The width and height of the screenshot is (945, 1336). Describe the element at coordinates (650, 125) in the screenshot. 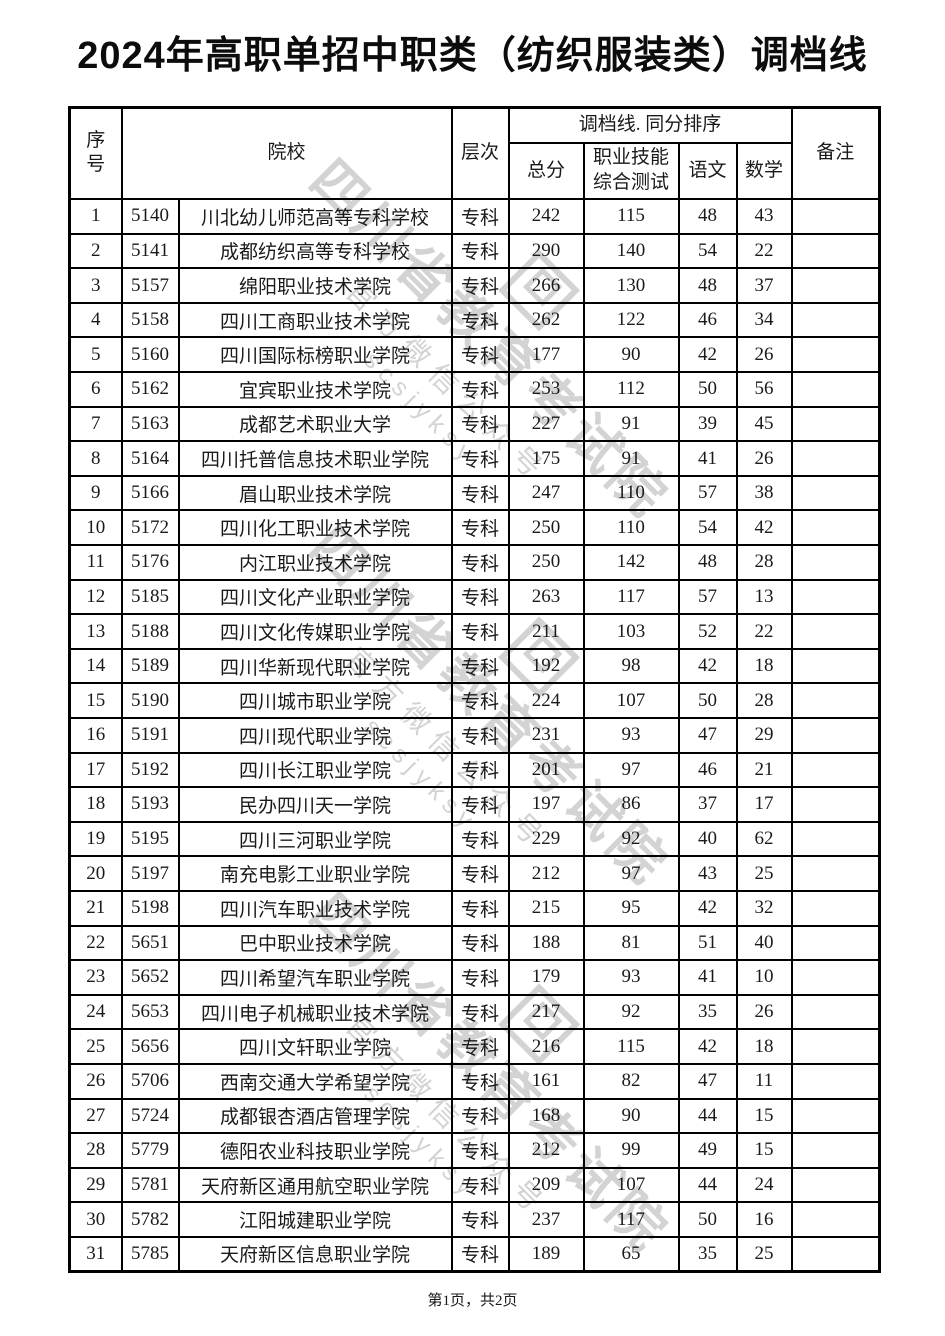

I see `header-tiebreak-group: 调档线. 同分排序` at that location.